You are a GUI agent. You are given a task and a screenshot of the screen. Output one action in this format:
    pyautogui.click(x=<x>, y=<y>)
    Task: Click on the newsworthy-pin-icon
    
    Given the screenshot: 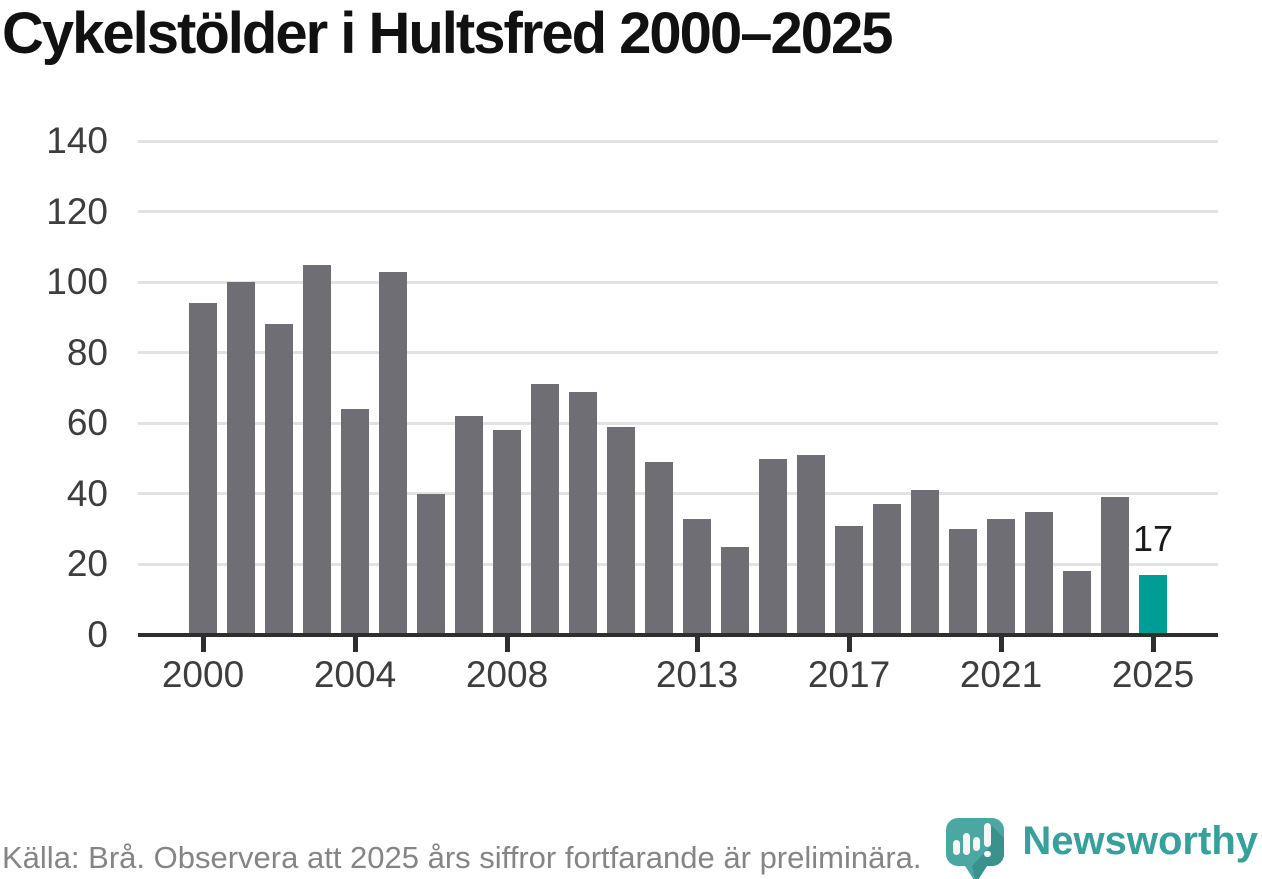 What is the action you would take?
    pyautogui.click(x=975, y=848)
    